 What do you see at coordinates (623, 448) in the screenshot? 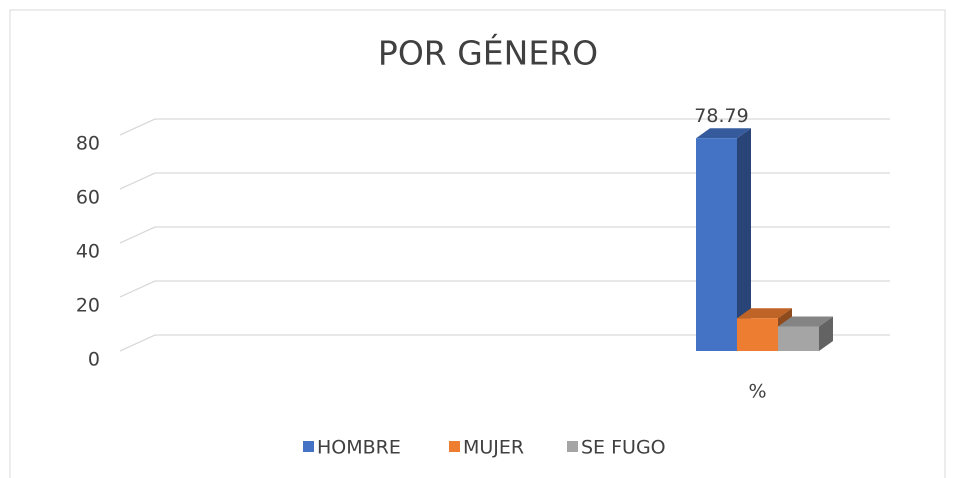
I see `legend-label: SE FUGO` at bounding box center [623, 448].